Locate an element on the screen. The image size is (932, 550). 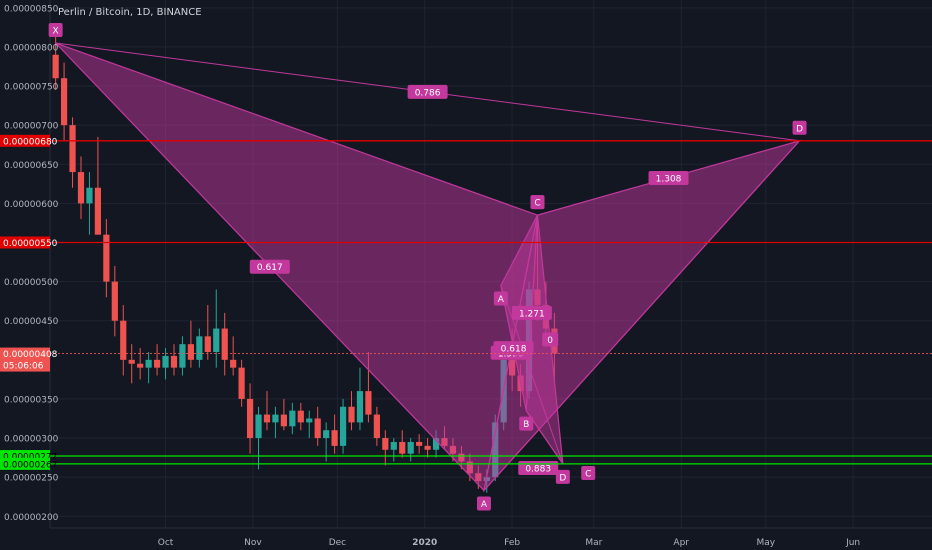
y-tick-label: 0.00000300 is located at coordinates (31, 440).